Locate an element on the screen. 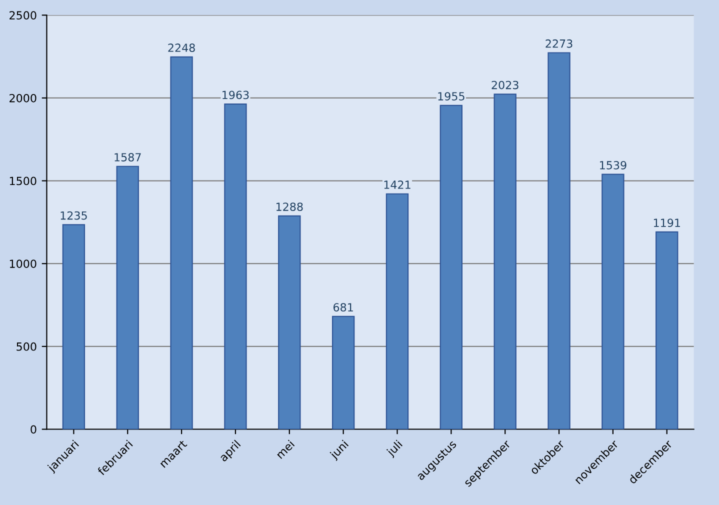 This screenshot has width=719, height=505. data-label: 1235 is located at coordinates (73, 215).